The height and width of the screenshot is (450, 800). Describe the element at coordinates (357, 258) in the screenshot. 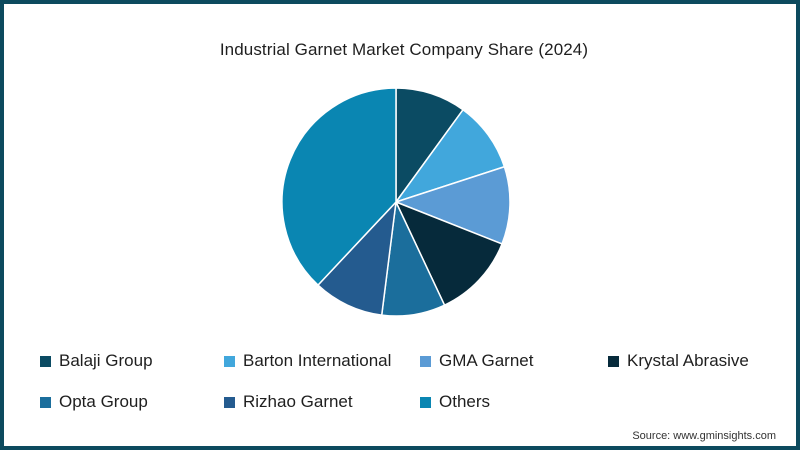

I see `pie-slice-rizhao-garnet` at that location.